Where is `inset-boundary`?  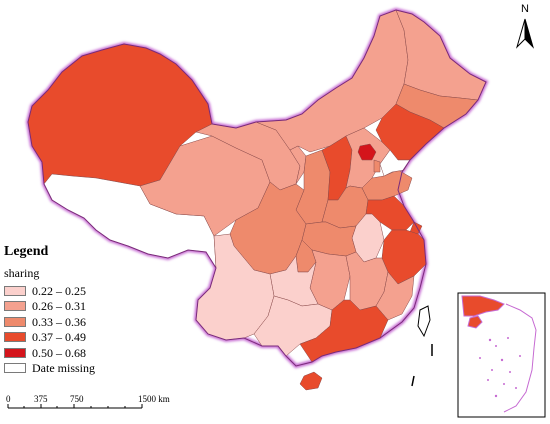
inset-boundary is located at coordinates (520, 358).